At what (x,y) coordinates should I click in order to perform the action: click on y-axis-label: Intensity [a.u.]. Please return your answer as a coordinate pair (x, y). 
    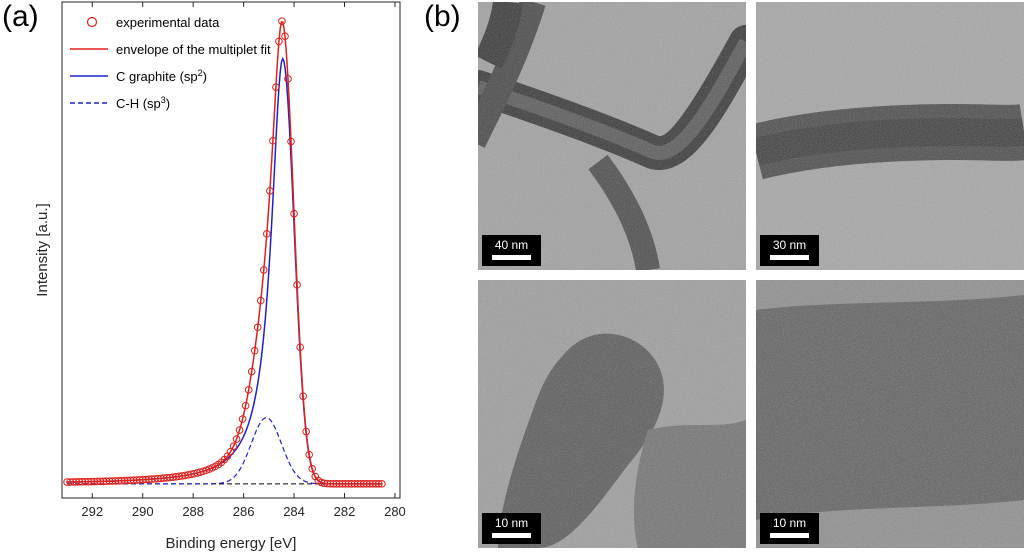
    Looking at the image, I should click on (42, 249).